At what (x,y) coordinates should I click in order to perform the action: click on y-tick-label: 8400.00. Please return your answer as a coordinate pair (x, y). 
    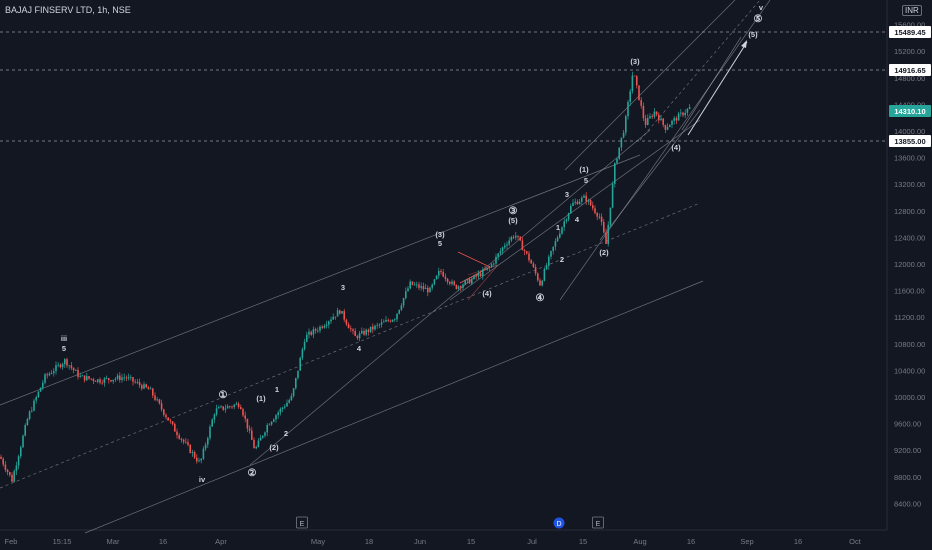
    Looking at the image, I should click on (907, 503).